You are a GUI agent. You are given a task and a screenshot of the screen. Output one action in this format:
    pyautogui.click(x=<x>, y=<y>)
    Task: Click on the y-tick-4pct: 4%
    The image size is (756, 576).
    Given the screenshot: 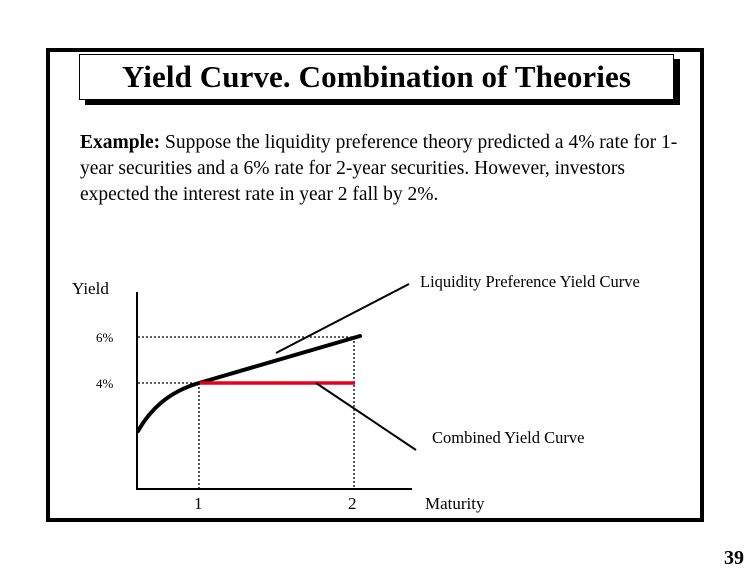 What is the action you would take?
    pyautogui.click(x=105, y=383)
    